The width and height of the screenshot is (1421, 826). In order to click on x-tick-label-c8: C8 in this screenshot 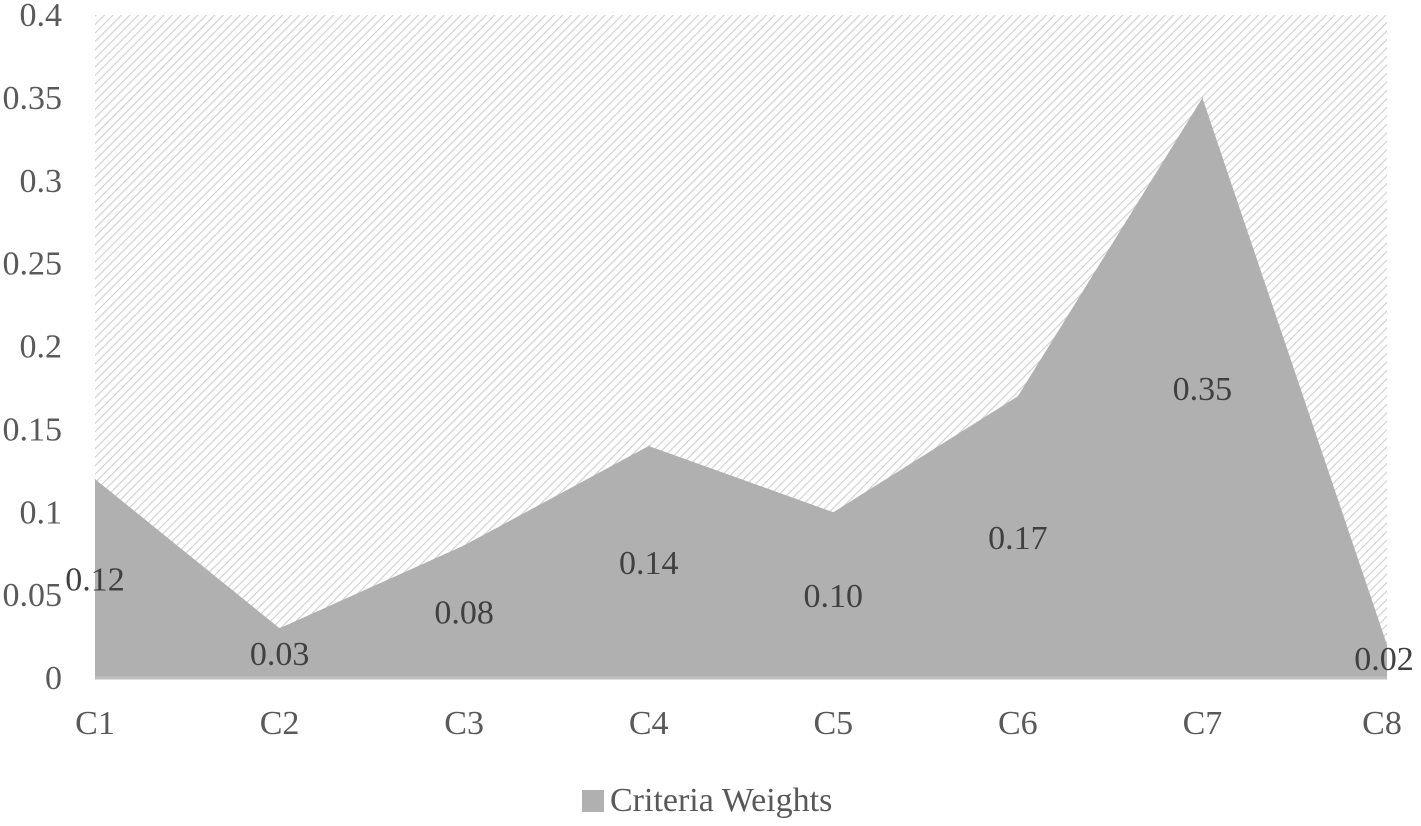, I will do `click(1382, 723)`.